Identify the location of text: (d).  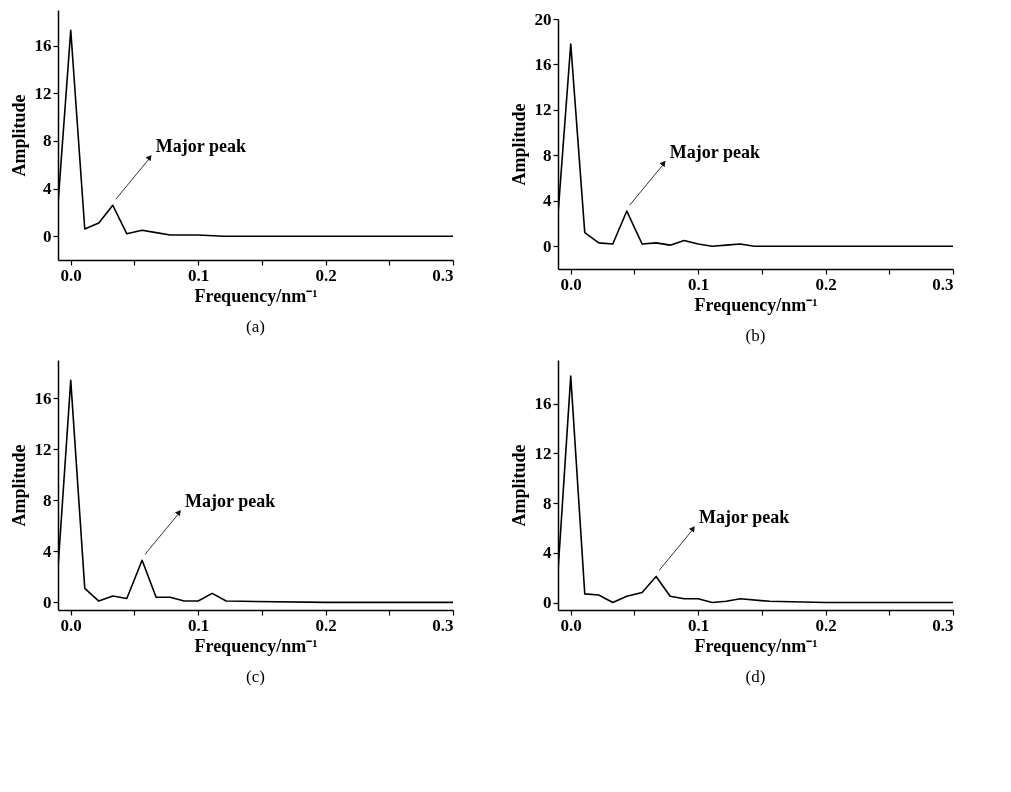
(755, 676).